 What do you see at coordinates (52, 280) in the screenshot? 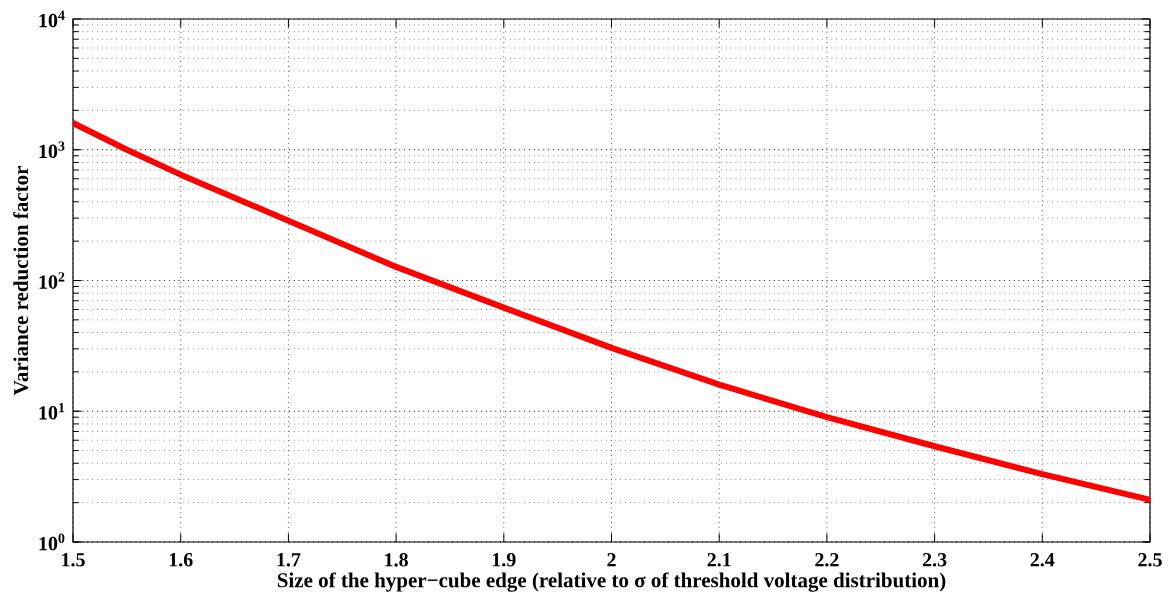
I see `y-tick-label: 10$^{2}$` at bounding box center [52, 280].